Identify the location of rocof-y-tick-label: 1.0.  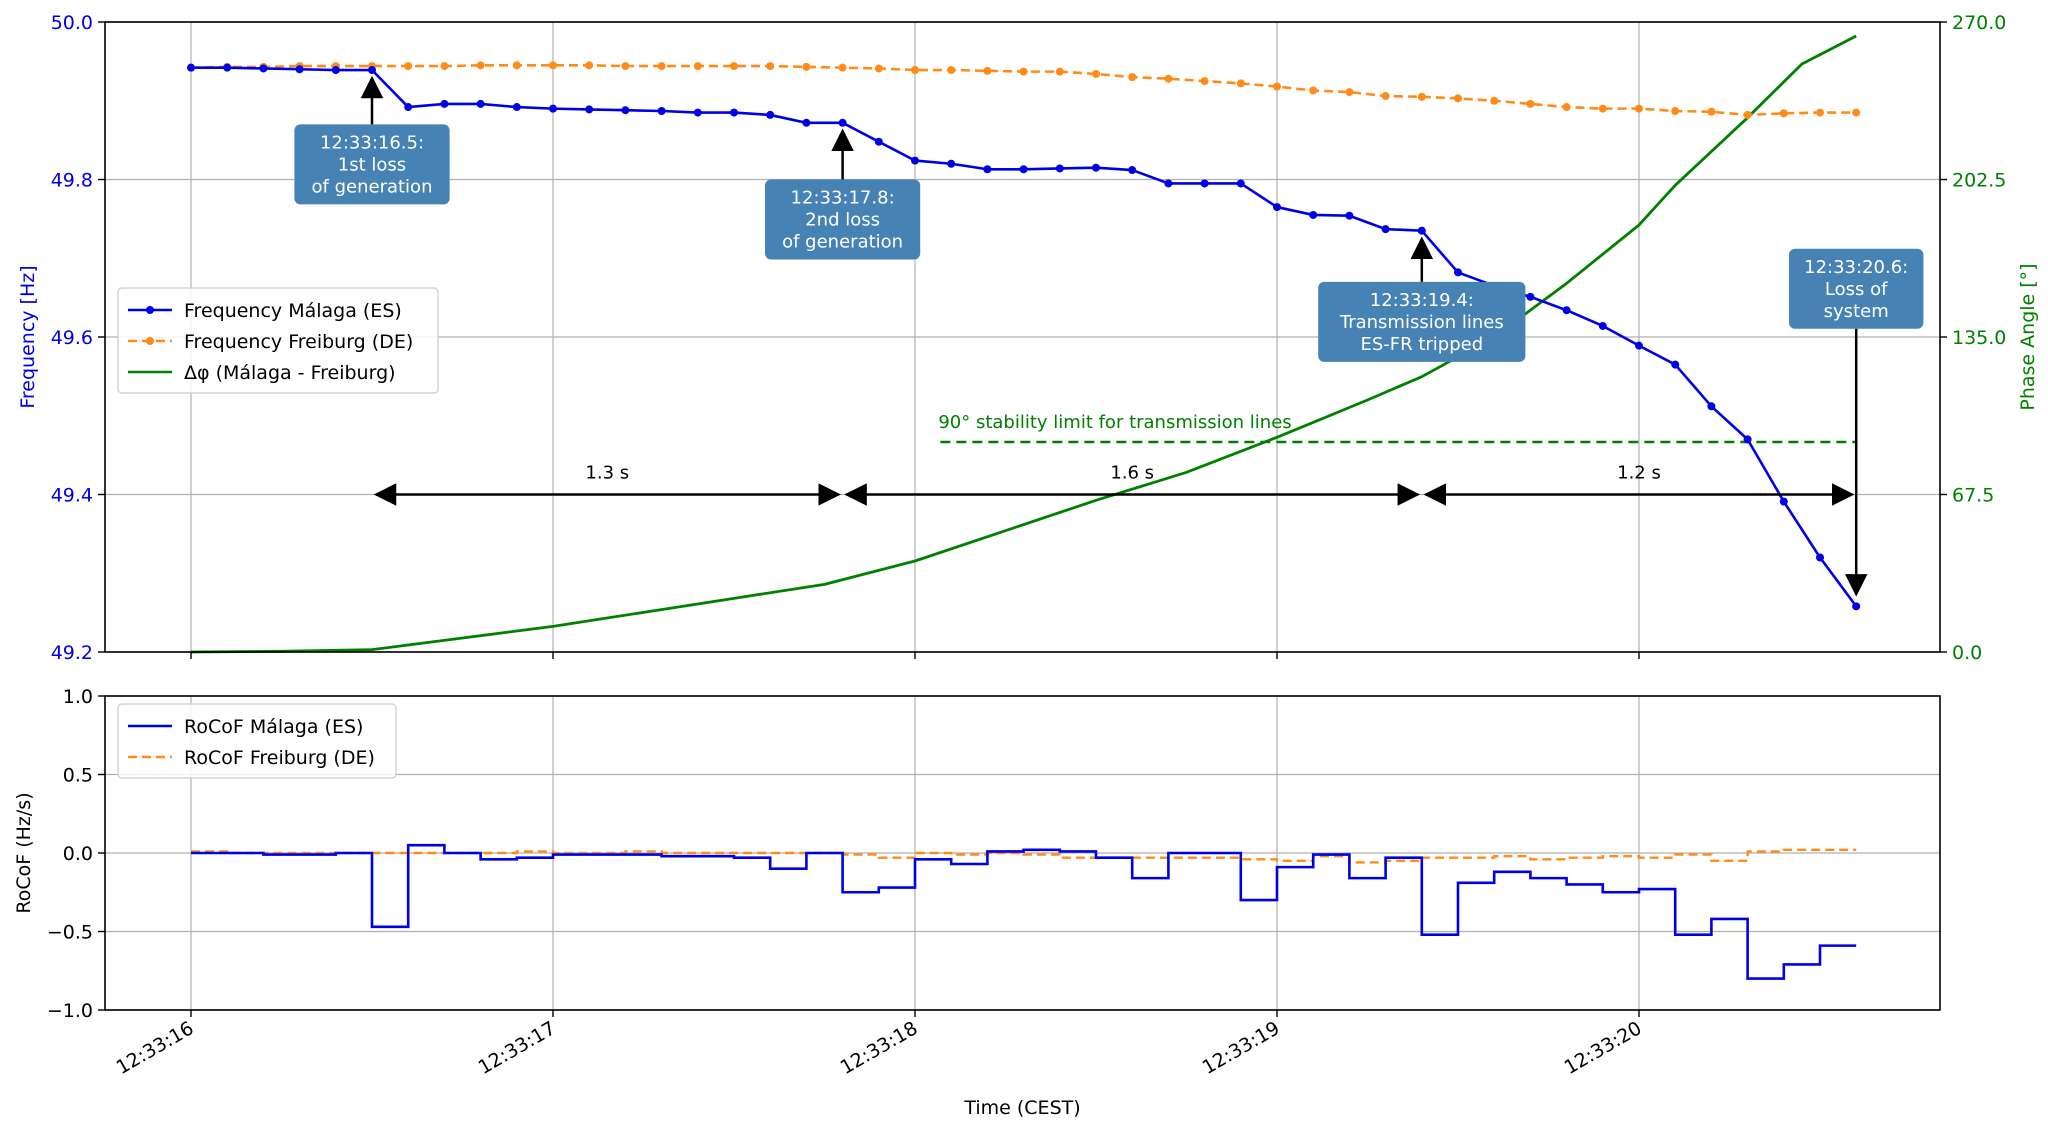
(78, 697).